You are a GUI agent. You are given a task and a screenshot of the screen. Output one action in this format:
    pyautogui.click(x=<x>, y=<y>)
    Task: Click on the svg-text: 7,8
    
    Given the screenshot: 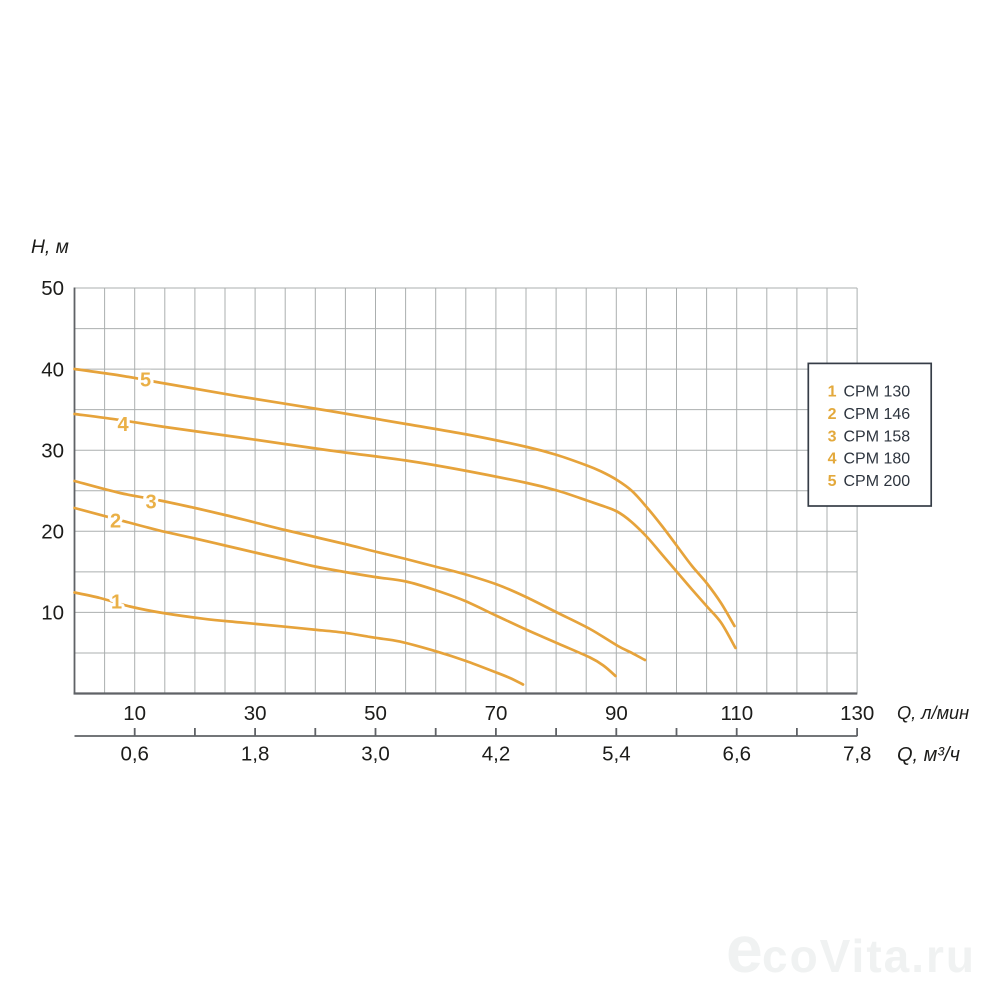 What is the action you would take?
    pyautogui.click(x=857, y=754)
    